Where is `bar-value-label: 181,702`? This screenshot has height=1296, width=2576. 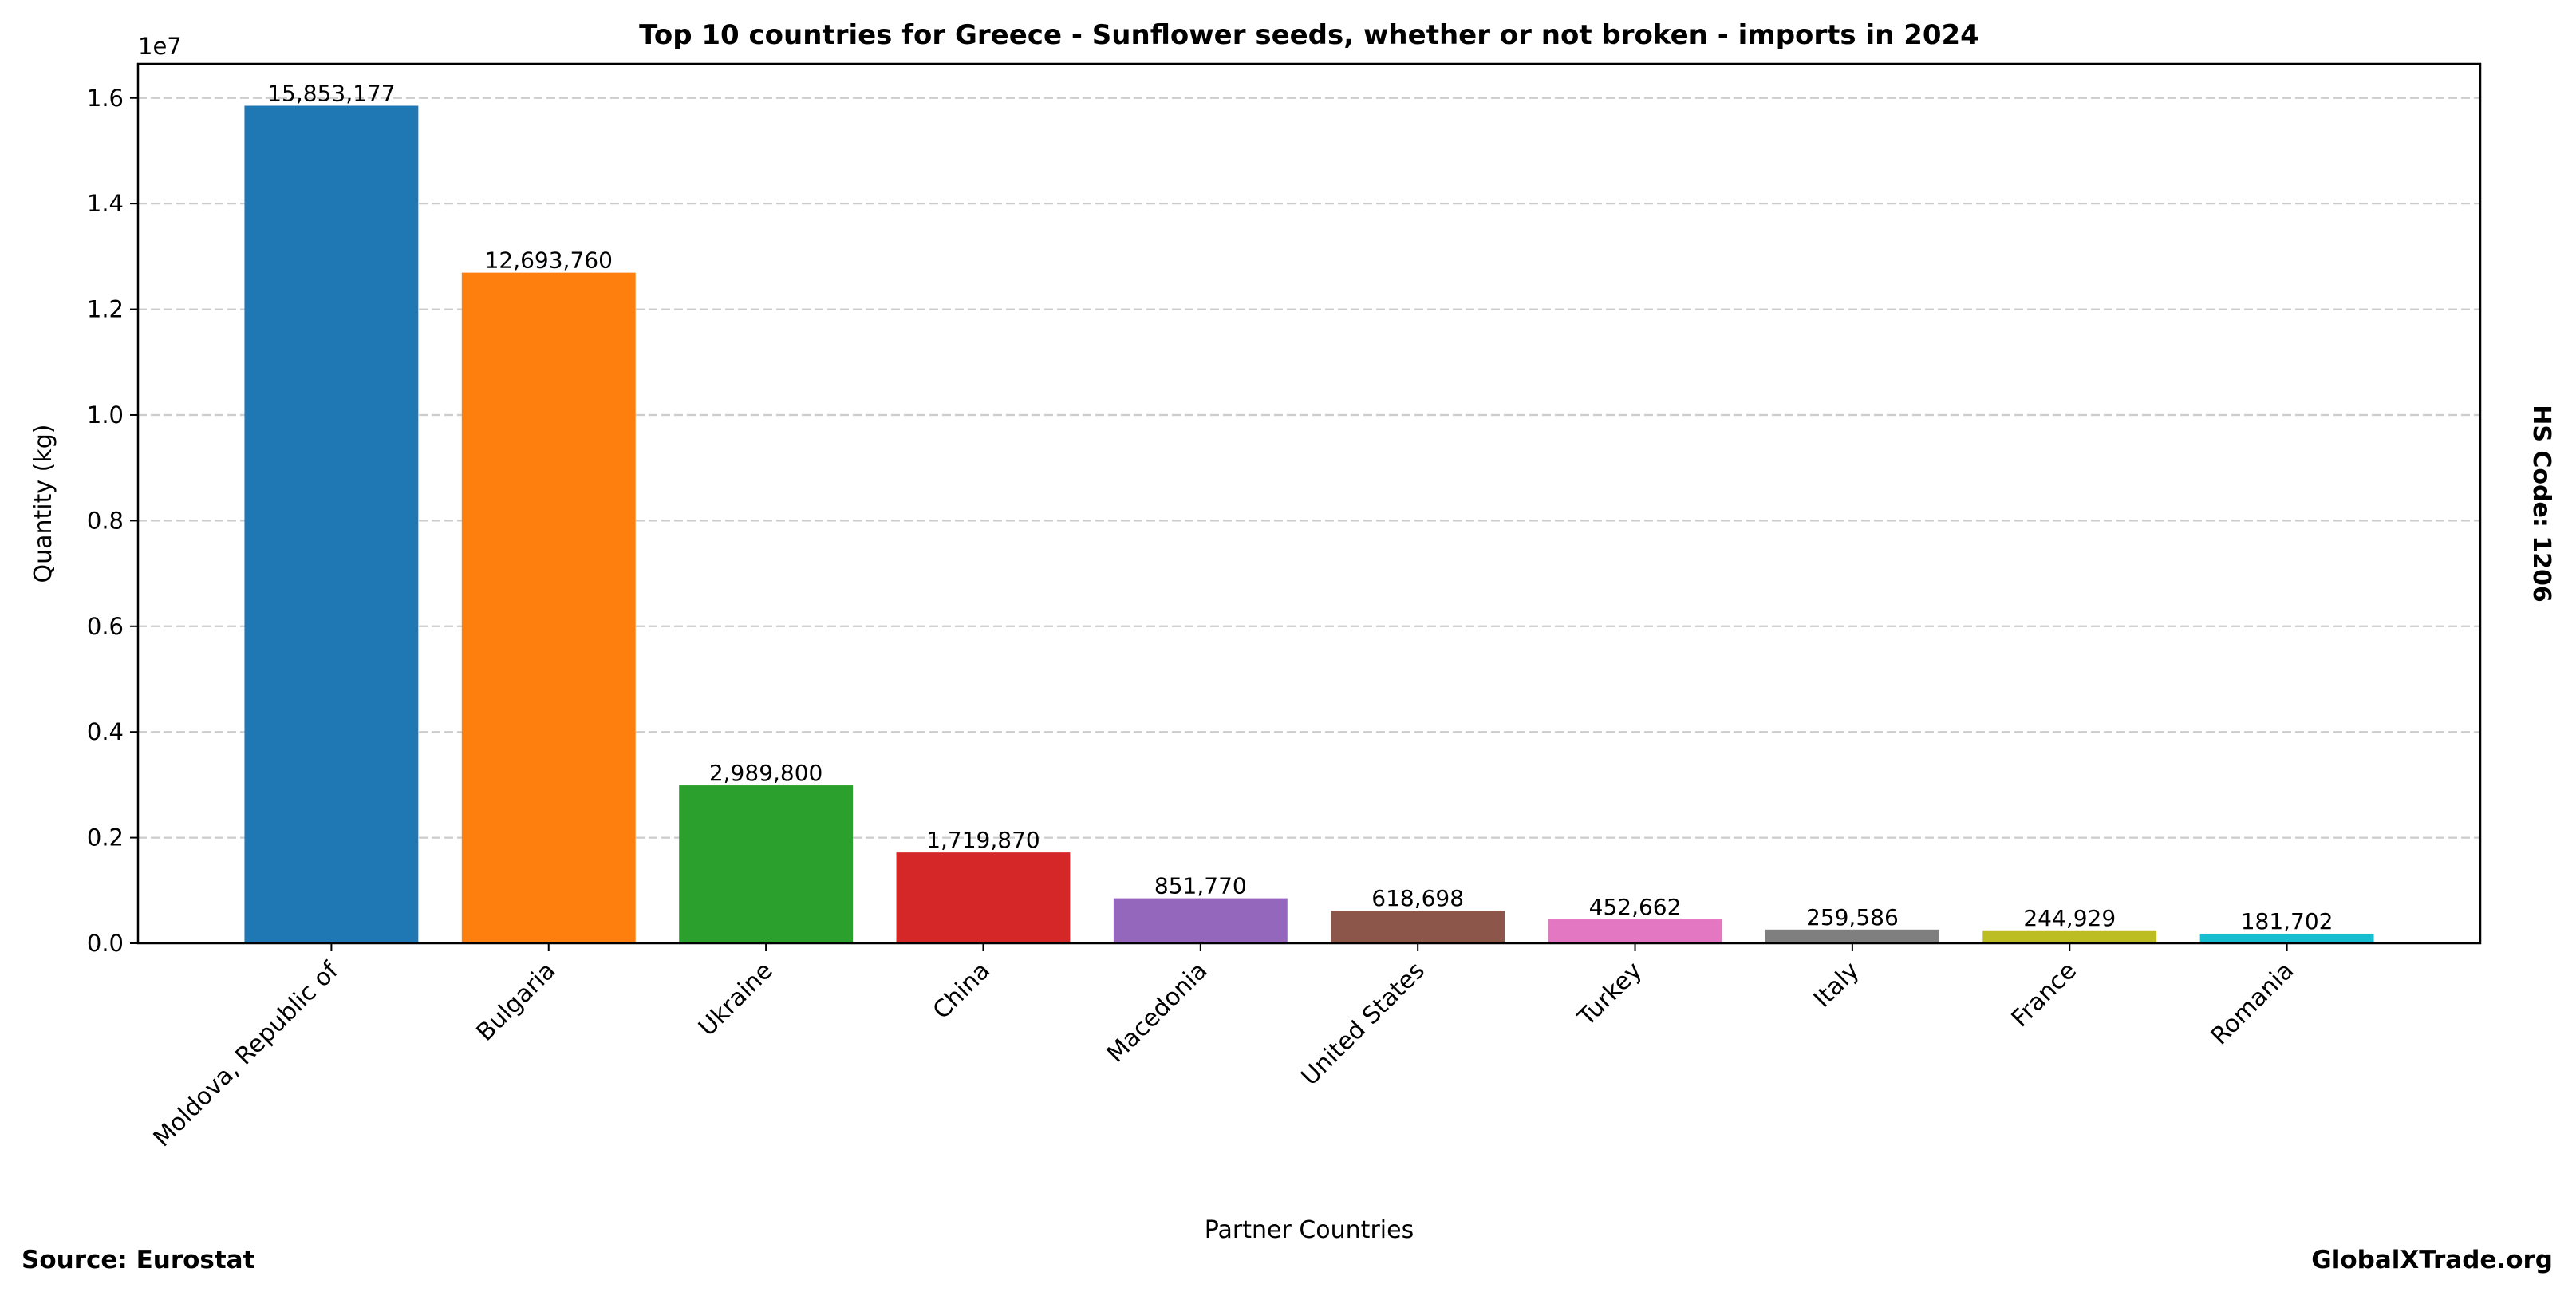
bar-value-label: 181,702 is located at coordinates (2287, 921).